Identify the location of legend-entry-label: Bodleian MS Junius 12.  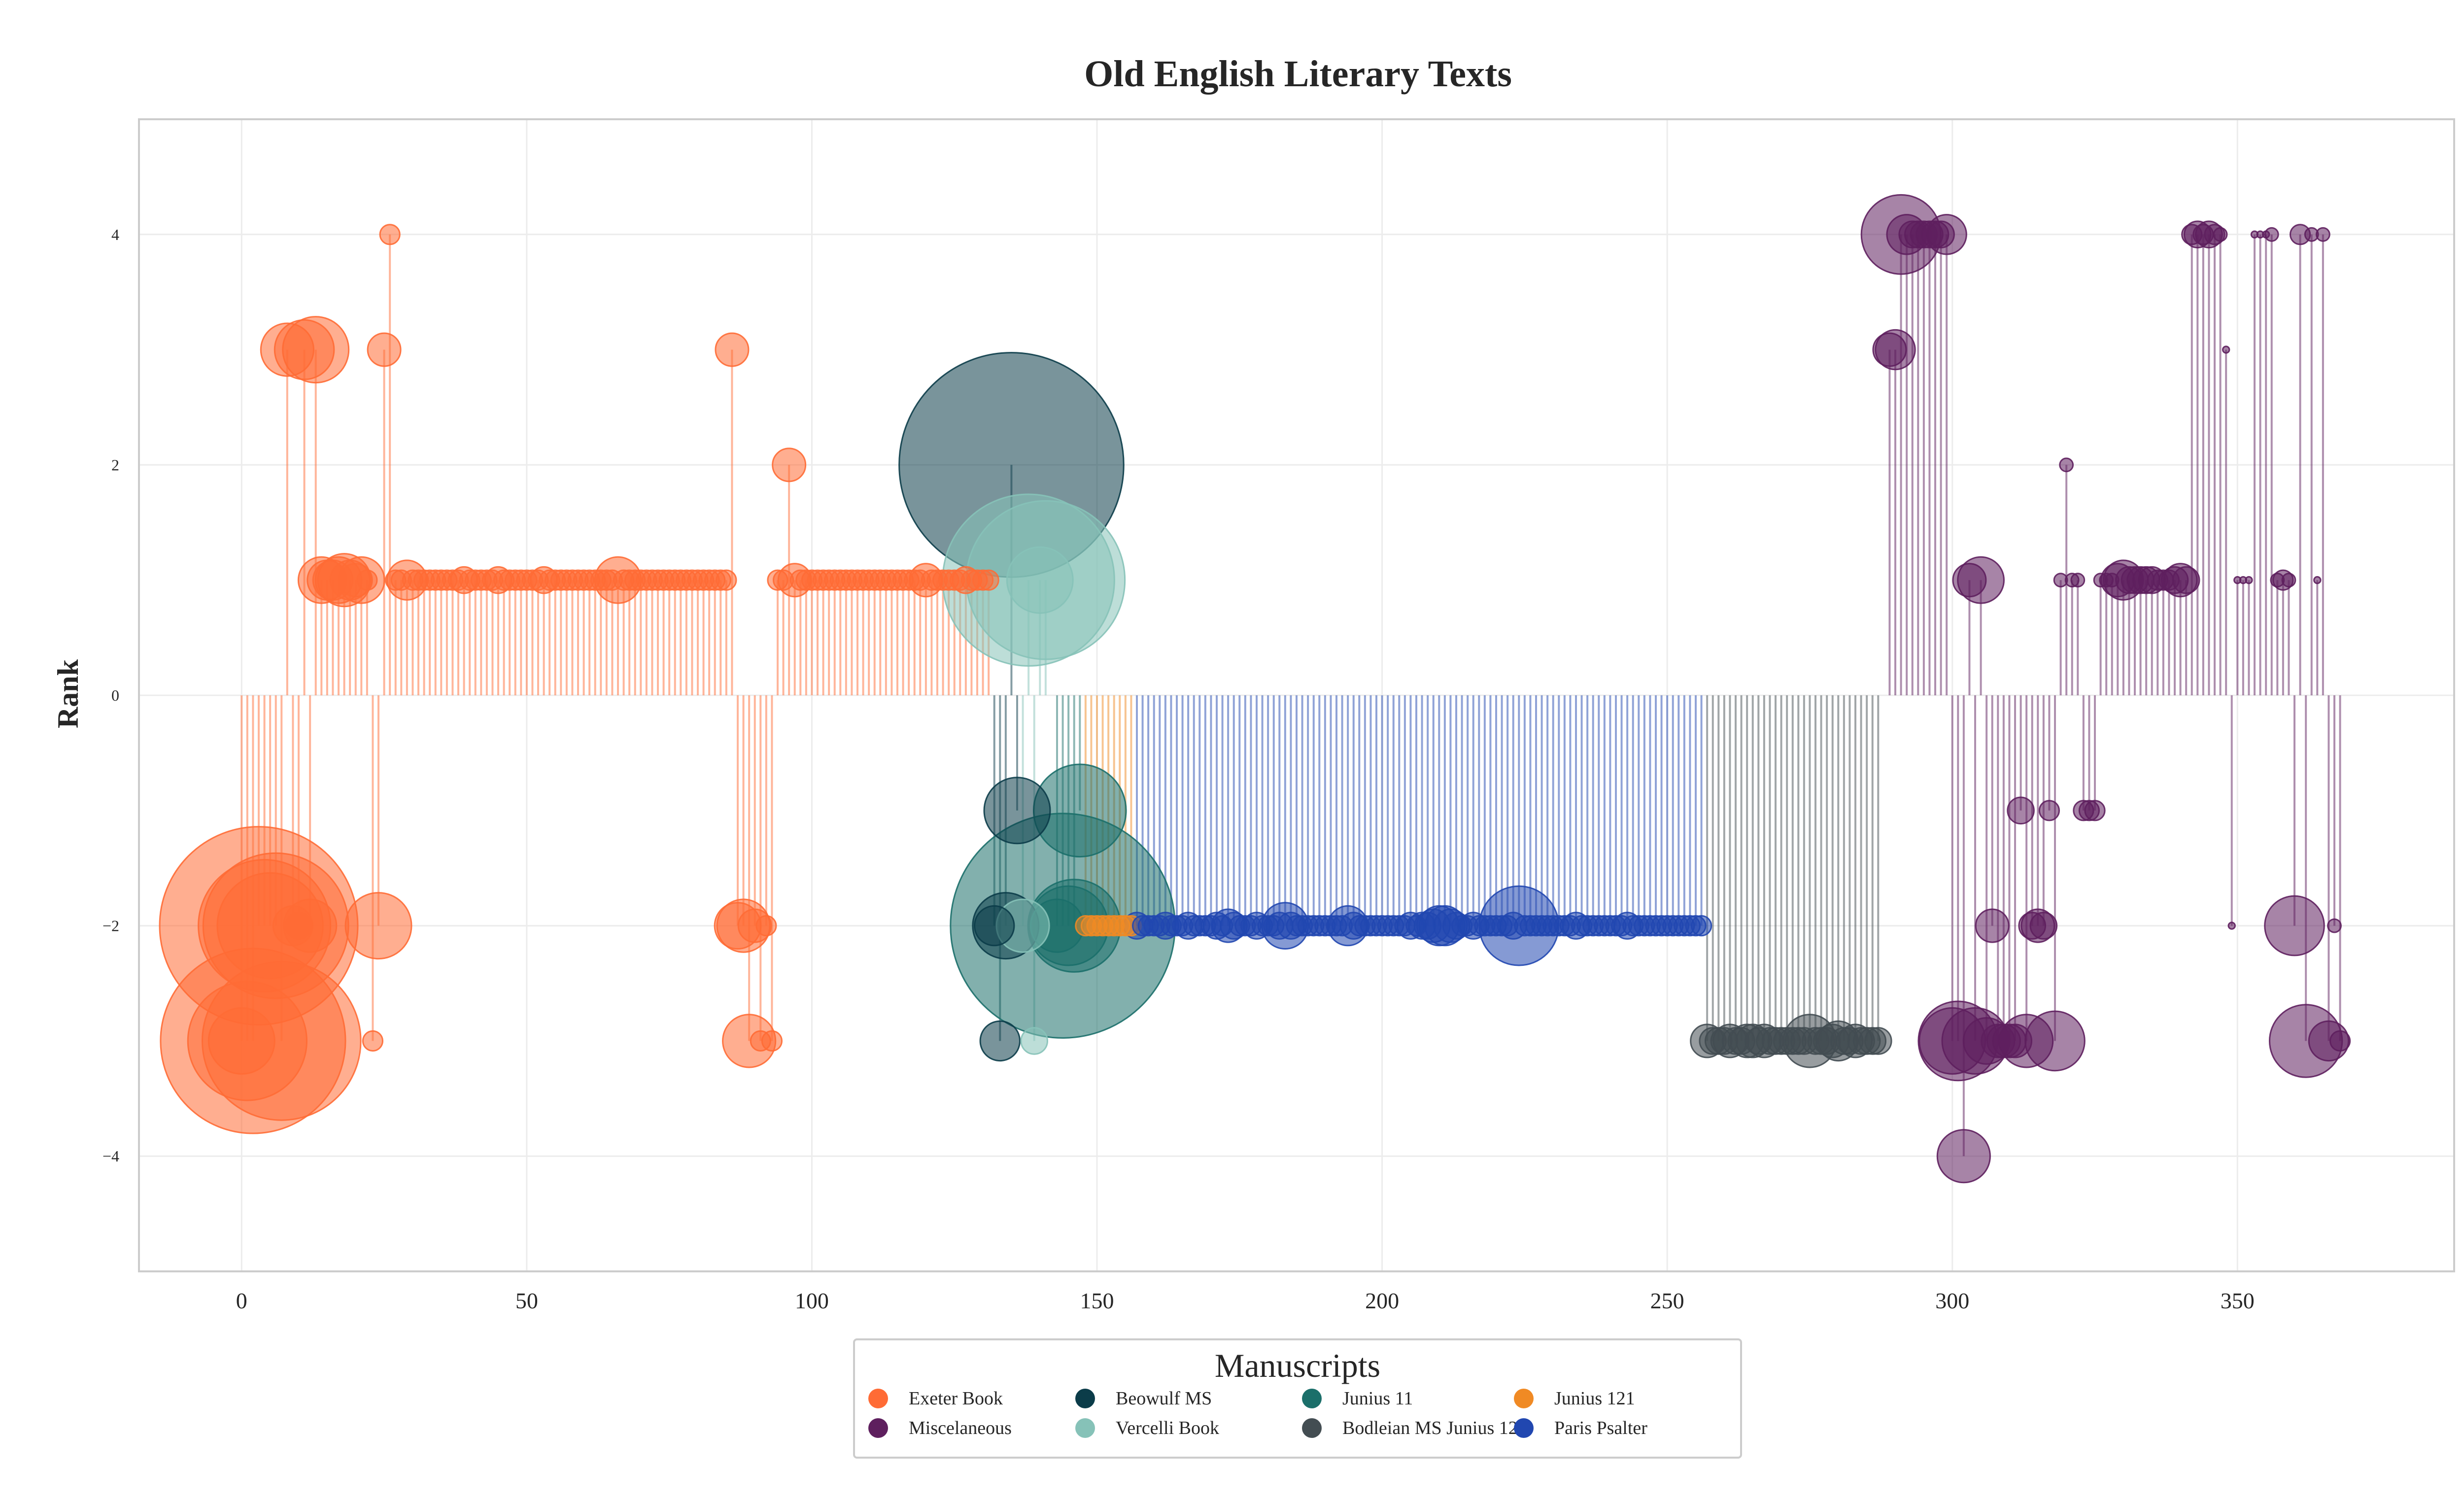
(1430, 1428).